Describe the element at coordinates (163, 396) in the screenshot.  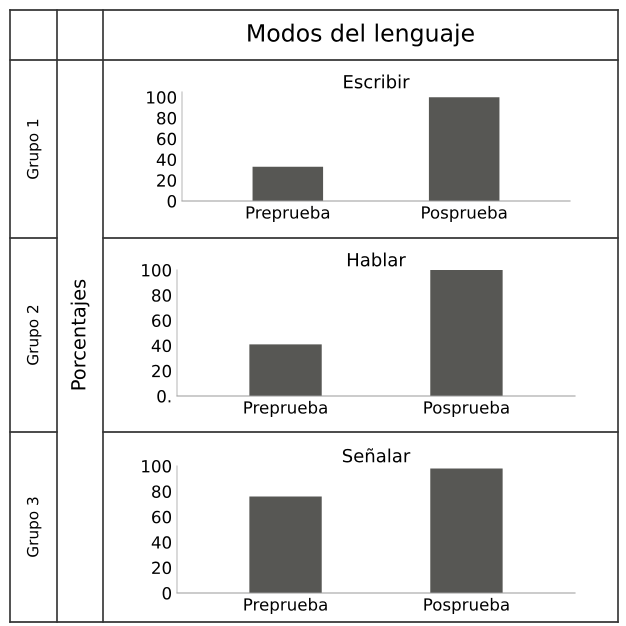
I see `y-tick-label: 0.` at that location.